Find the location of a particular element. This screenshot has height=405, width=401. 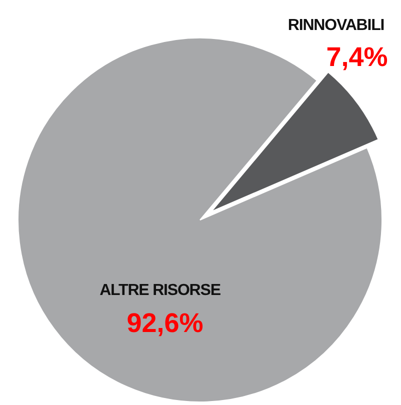

data-label: 7,4% is located at coordinates (357, 57).